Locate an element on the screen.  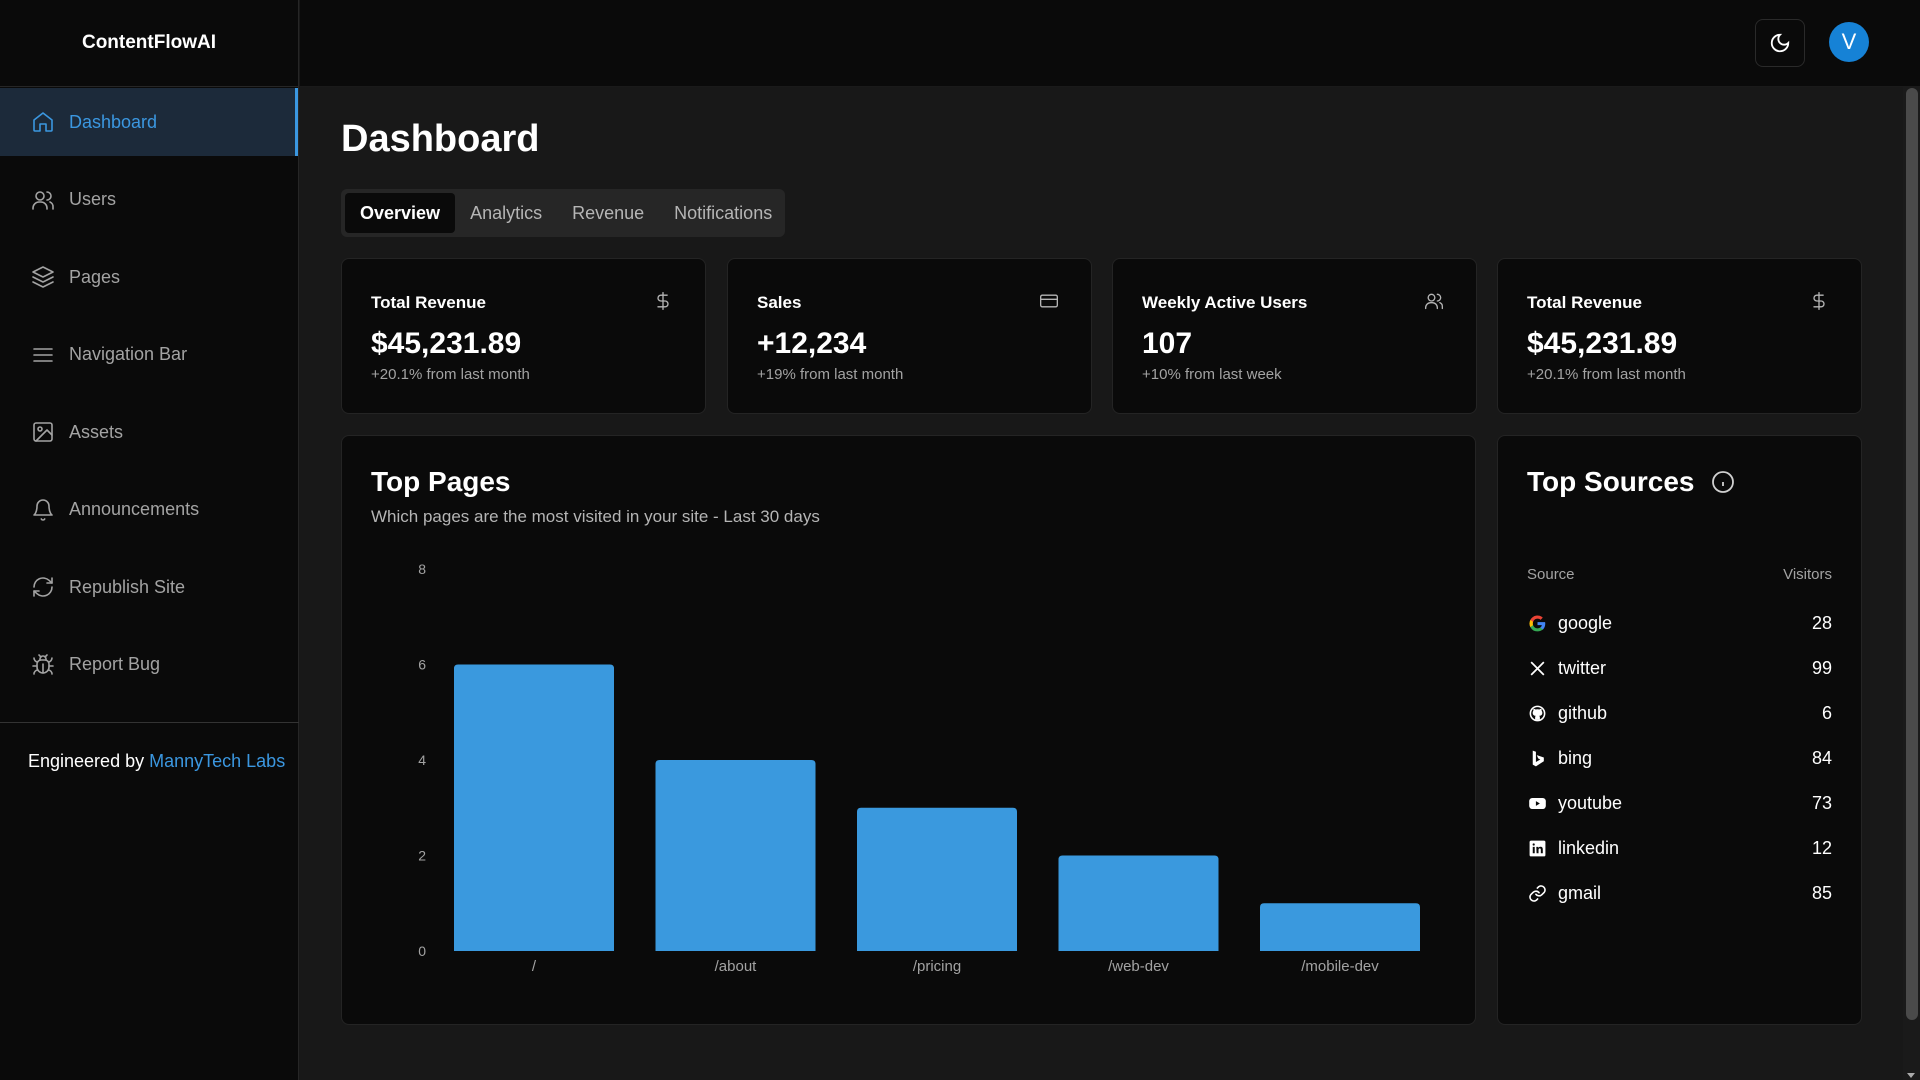
bar-web-dev is located at coordinates (1138, 903).